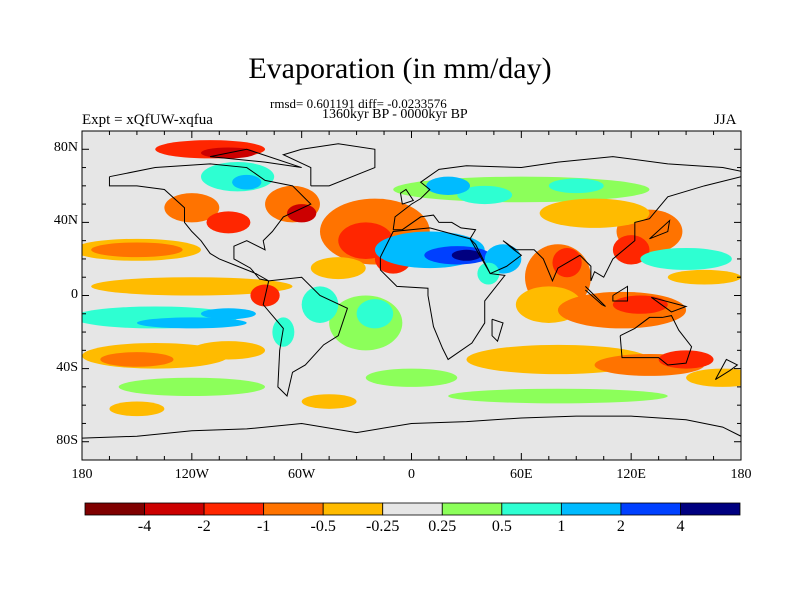 This screenshot has height=600, width=800. What do you see at coordinates (680, 526) in the screenshot?
I see `colorbar-label: 4` at bounding box center [680, 526].